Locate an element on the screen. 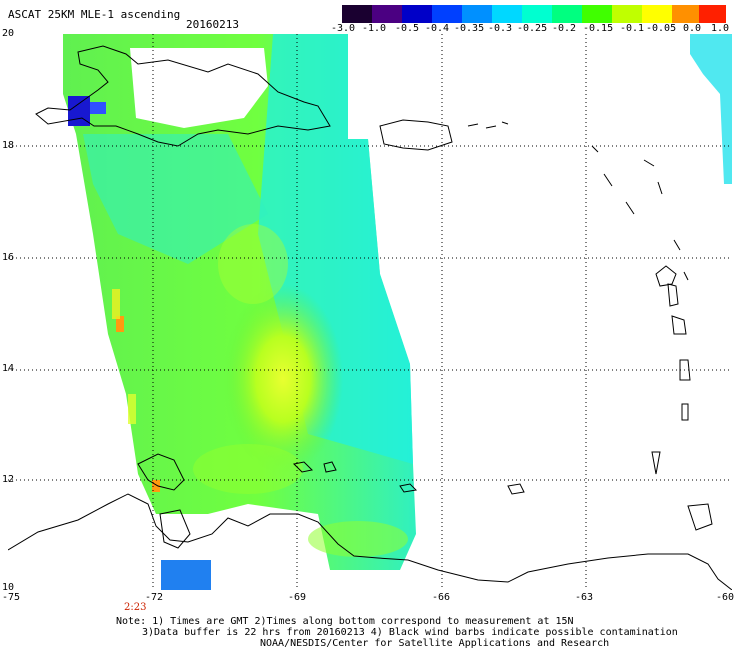 Image resolution: width=740 pixels, height=650 pixels. coastline-south-america is located at coordinates (370, 541).